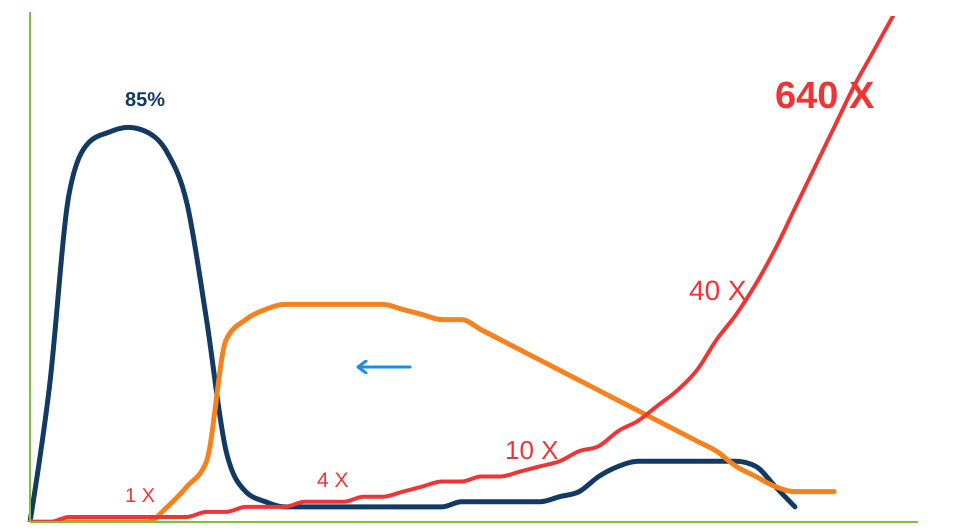 This screenshot has height=530, width=953. Describe the element at coordinates (140, 496) in the screenshot. I see `annotation: 1 X` at that location.